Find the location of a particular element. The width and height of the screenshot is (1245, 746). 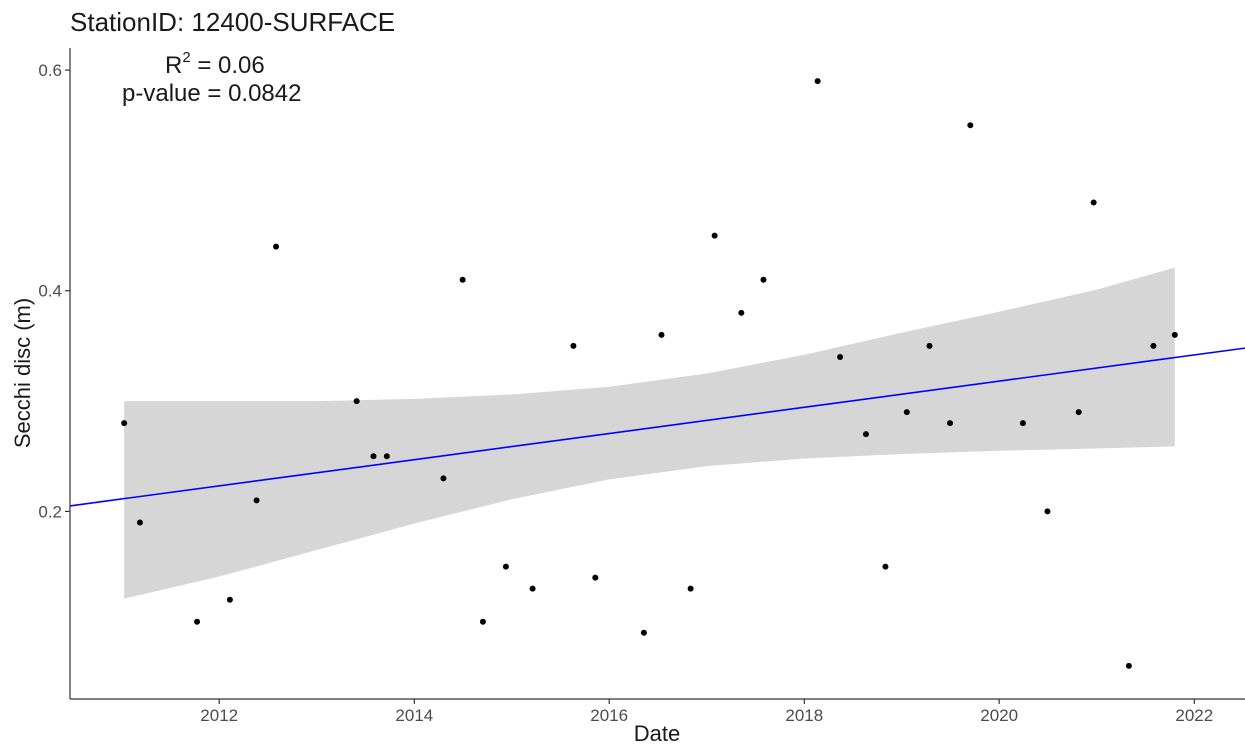

x-tick-label: 2016 is located at coordinates (609, 715).